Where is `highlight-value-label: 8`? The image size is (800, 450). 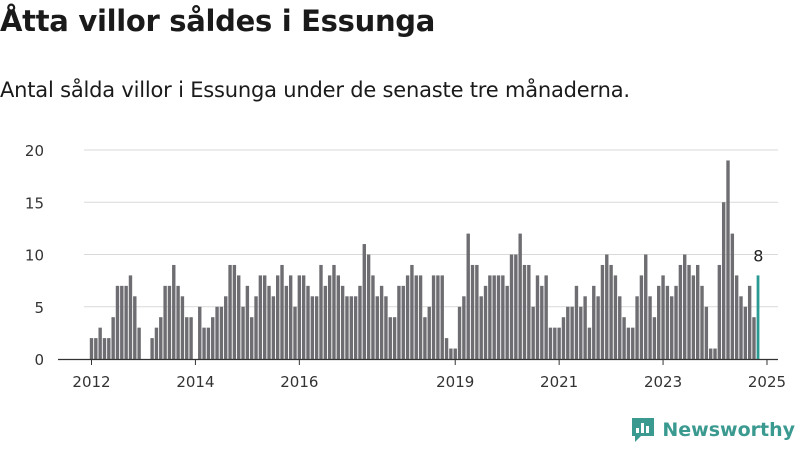
highlight-value-label: 8 is located at coordinates (758, 255).